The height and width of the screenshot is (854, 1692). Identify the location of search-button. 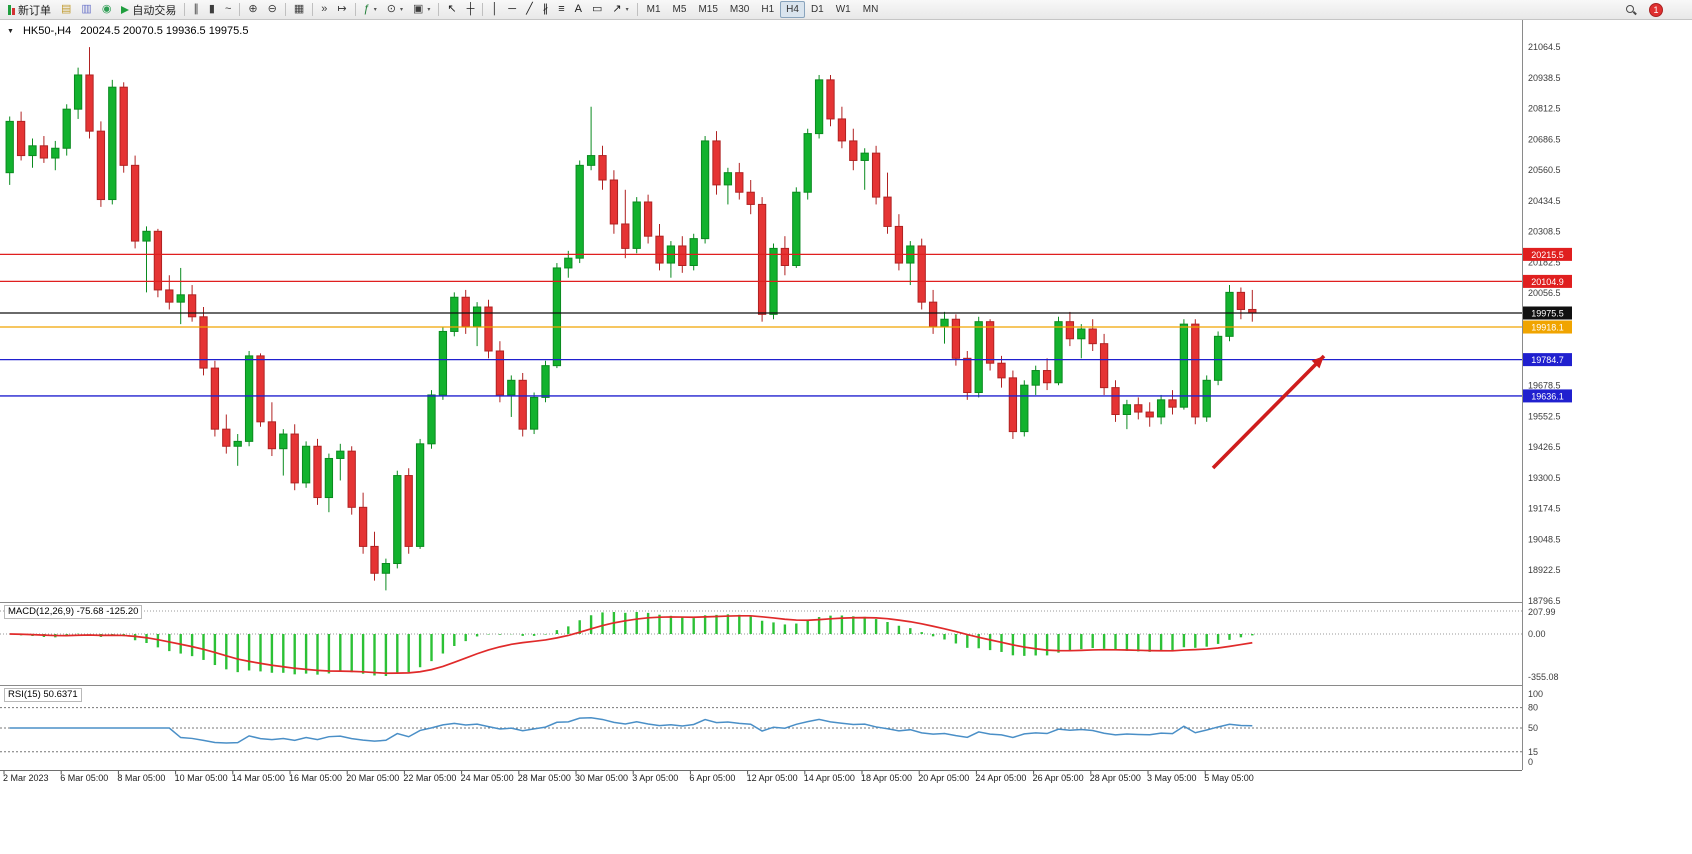
(1631, 9).